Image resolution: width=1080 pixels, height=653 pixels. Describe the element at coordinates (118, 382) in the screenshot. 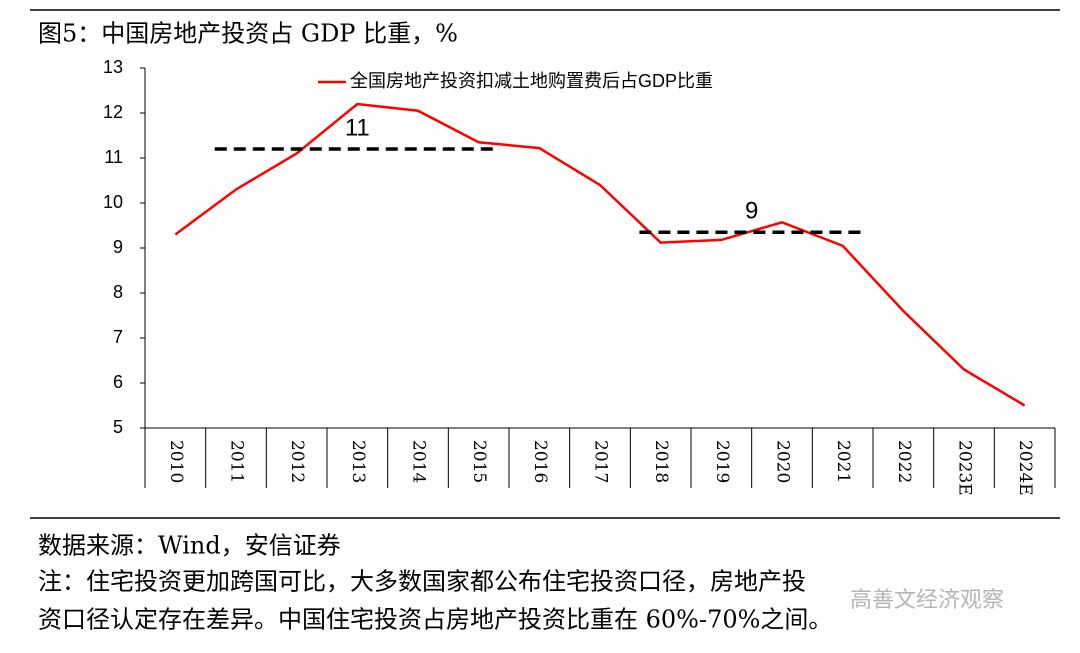

I see `y-tick-label: 6` at that location.